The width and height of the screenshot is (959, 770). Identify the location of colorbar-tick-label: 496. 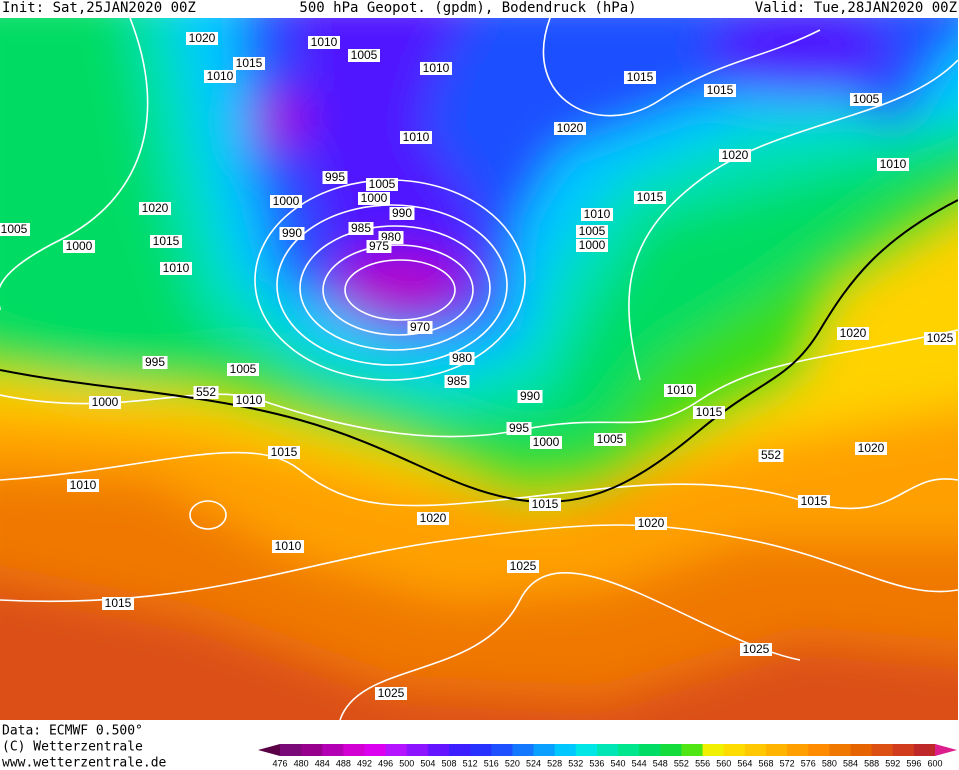
(385, 763).